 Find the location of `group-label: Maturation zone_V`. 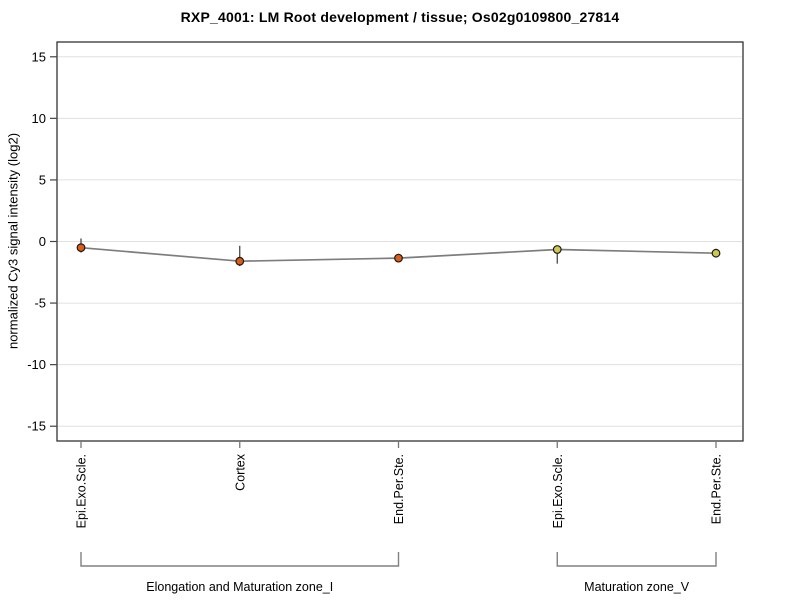

group-label: Maturation zone_V is located at coordinates (637, 587).